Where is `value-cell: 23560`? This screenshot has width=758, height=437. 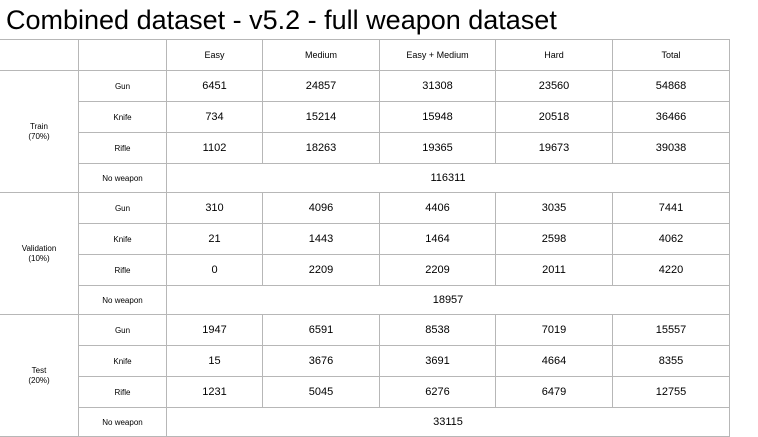
value-cell: 23560 is located at coordinates (554, 86).